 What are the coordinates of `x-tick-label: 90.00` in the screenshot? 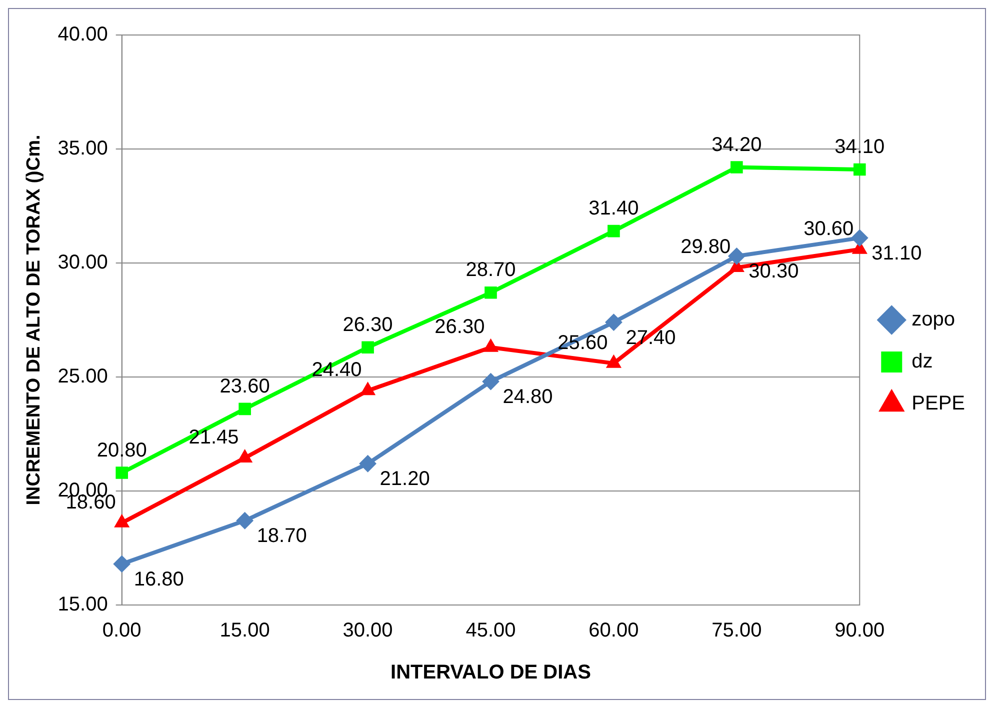 It's located at (859, 631).